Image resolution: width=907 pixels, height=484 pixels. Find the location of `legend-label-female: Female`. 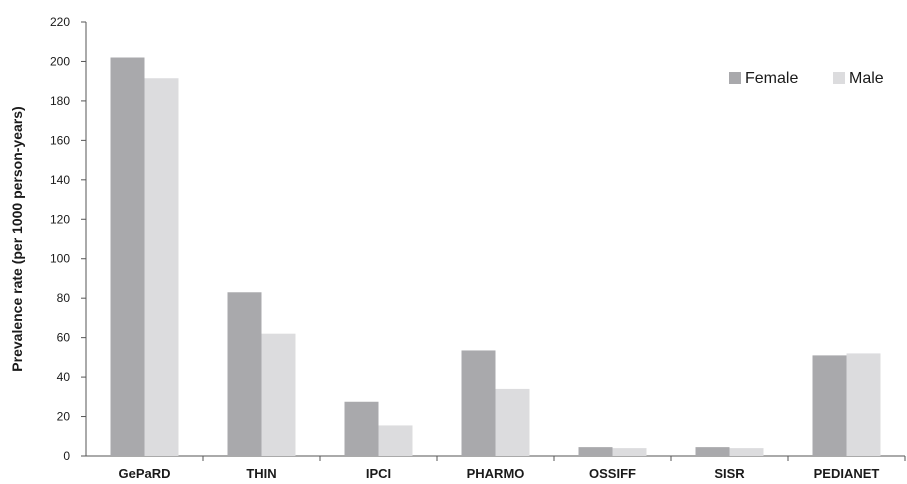

legend-label-female: Female is located at coordinates (771, 78).